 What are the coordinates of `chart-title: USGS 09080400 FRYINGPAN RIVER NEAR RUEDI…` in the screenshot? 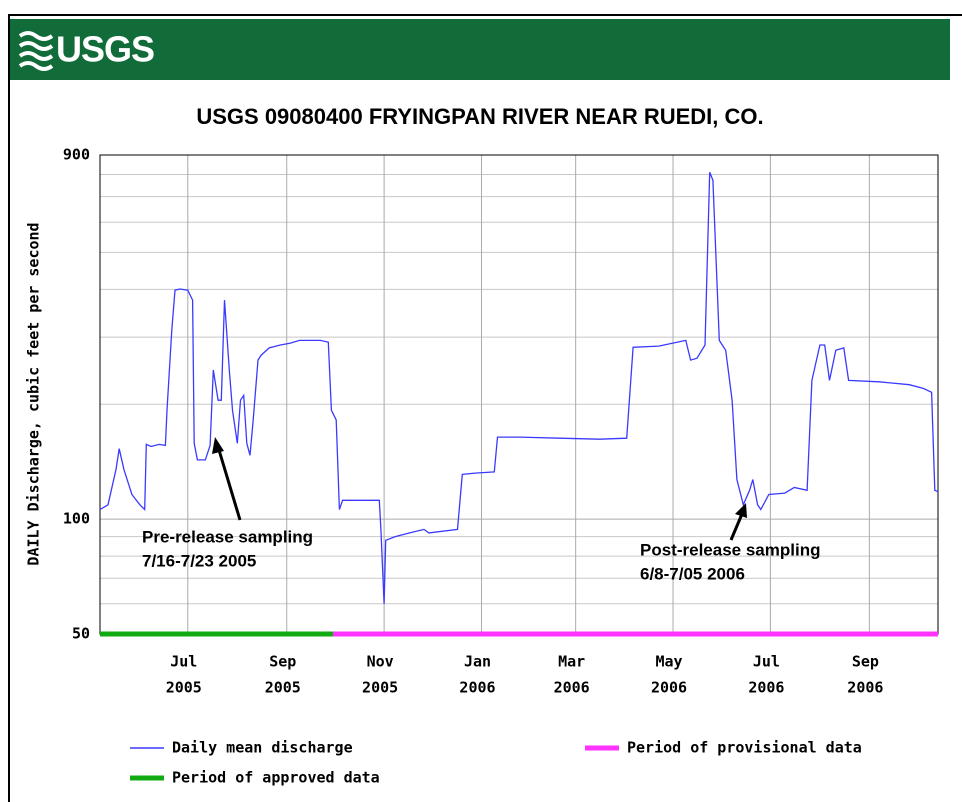 It's located at (479, 116).